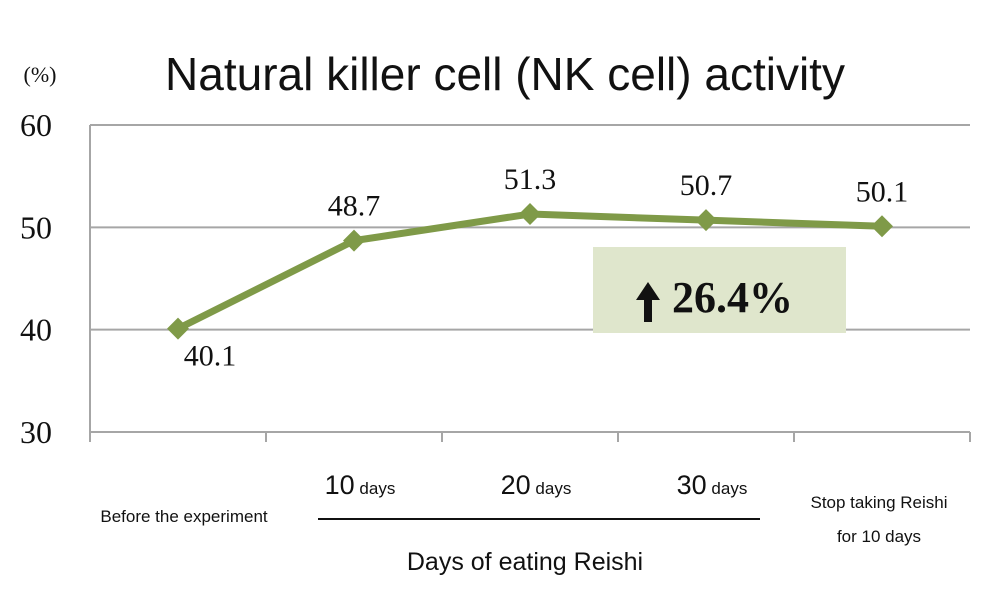  What do you see at coordinates (36, 227) in the screenshot?
I see `y-tick-label: 50` at bounding box center [36, 227].